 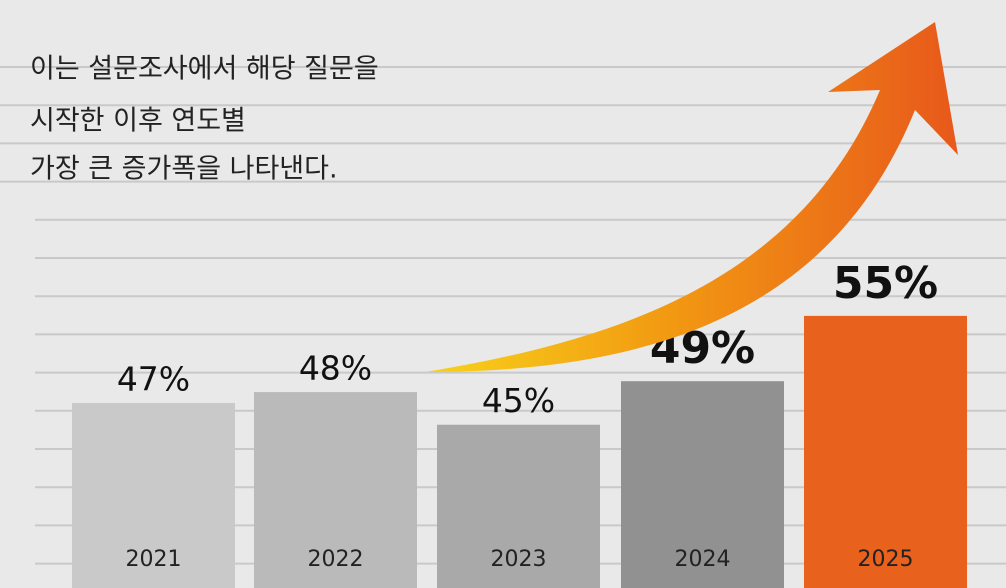 What do you see at coordinates (335, 368) in the screenshot?
I see `value-label: 48%` at bounding box center [335, 368].